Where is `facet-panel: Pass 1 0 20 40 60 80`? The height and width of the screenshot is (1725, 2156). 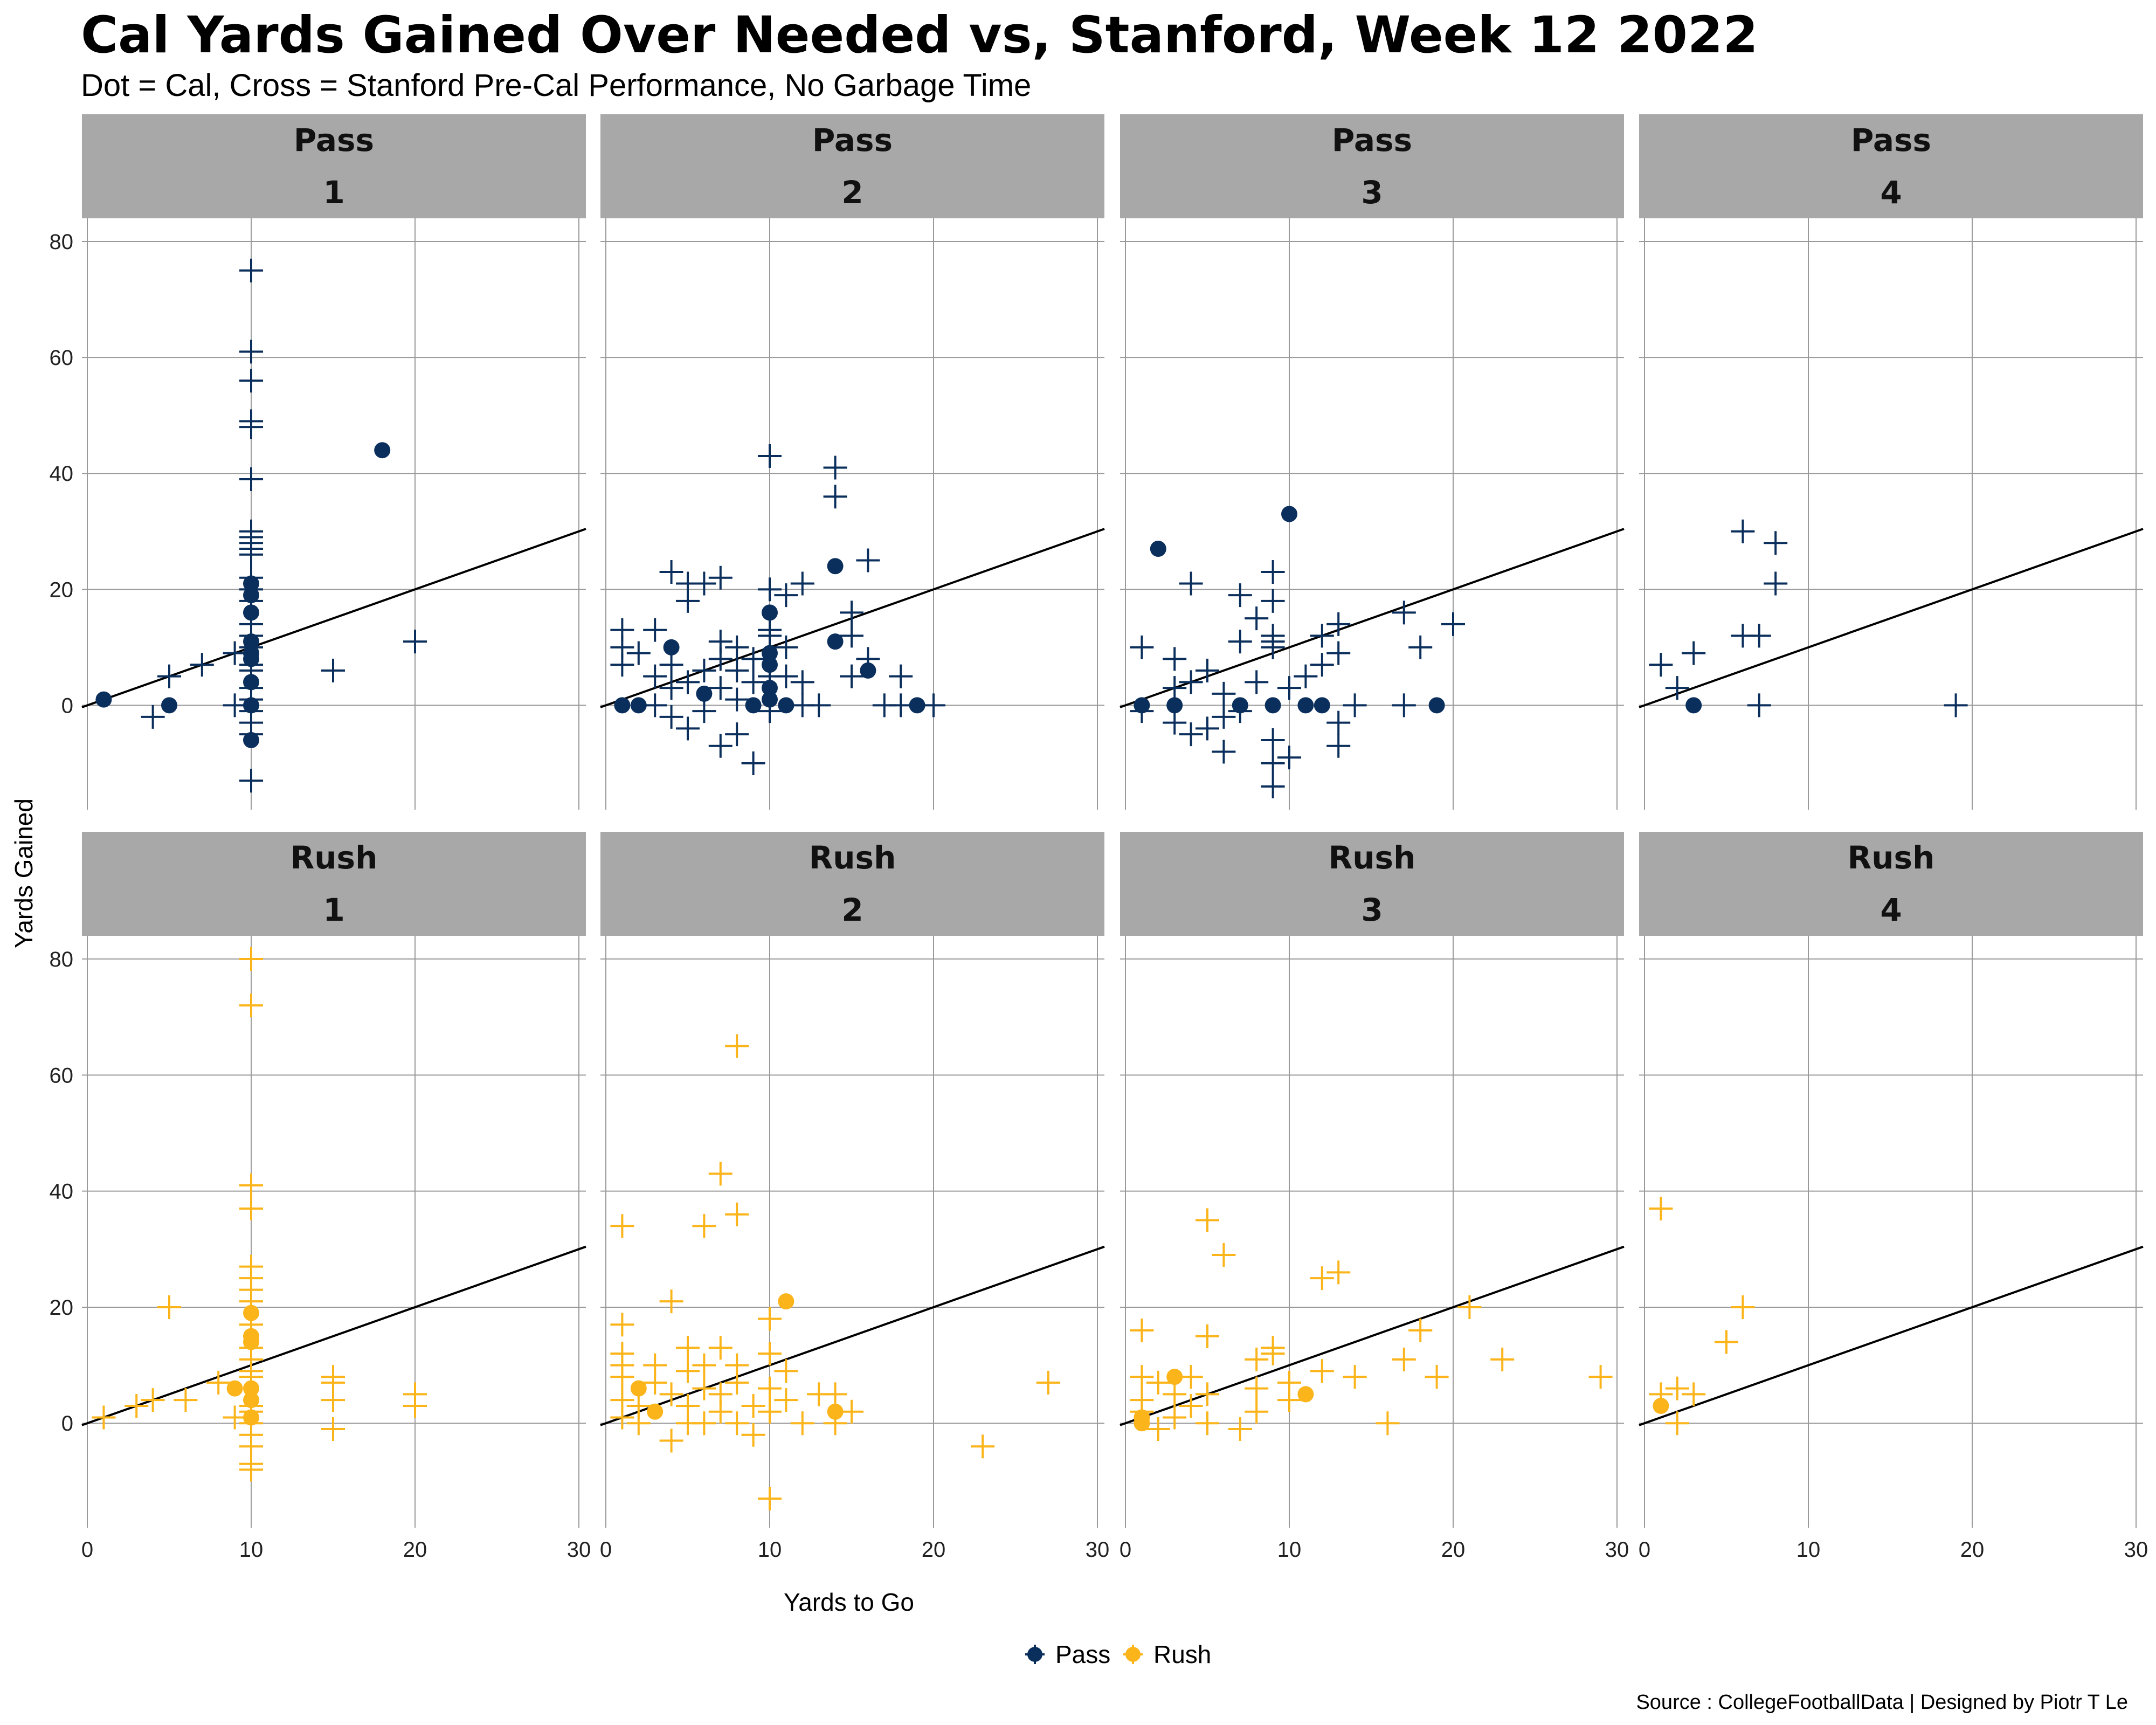 facet-panel: Pass 1 0 20 40 60 80 is located at coordinates (318, 462).